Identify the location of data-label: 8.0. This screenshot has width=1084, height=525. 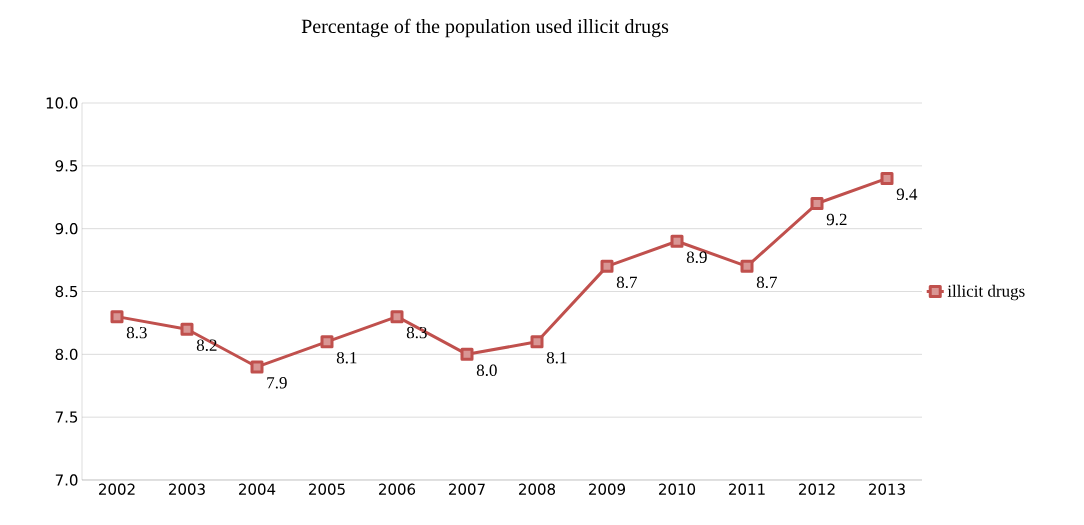
(486, 370).